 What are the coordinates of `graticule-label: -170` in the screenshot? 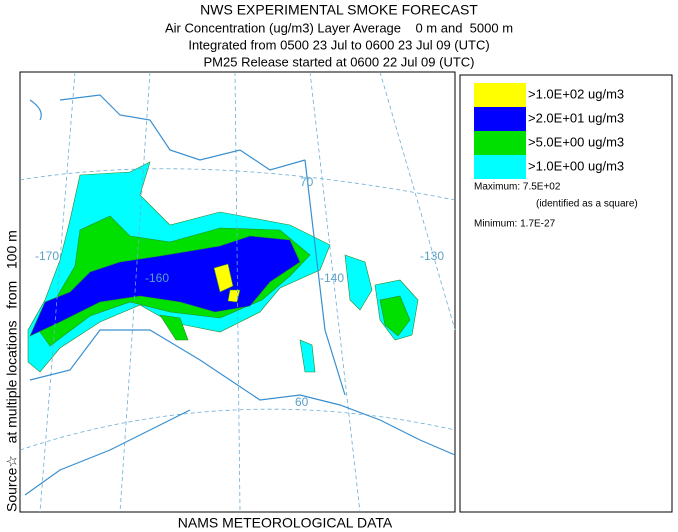 It's located at (47, 256).